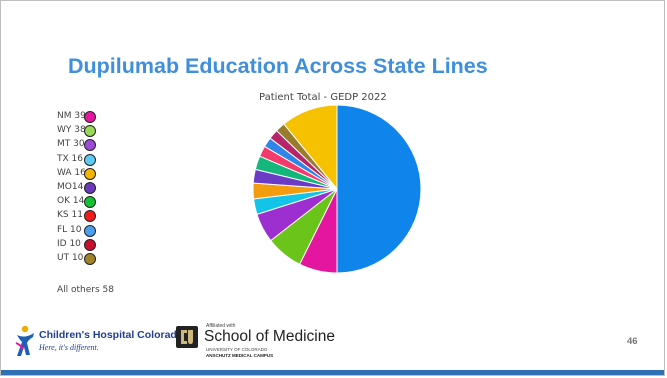 This screenshot has width=667, height=378. I want to click on legend-item-label: WA 16, so click(71, 172).